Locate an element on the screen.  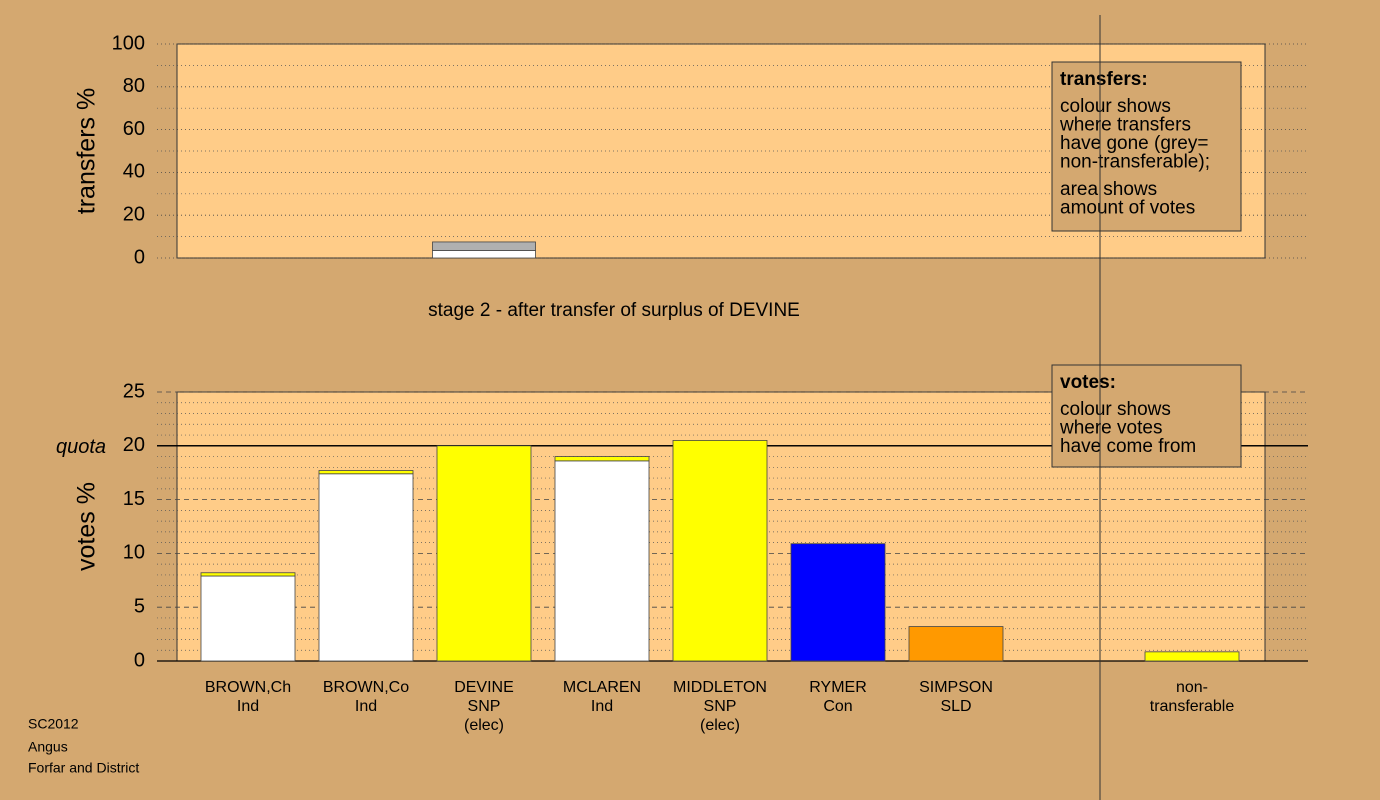
x-tick-label: SIMPSON is located at coordinates (956, 687).